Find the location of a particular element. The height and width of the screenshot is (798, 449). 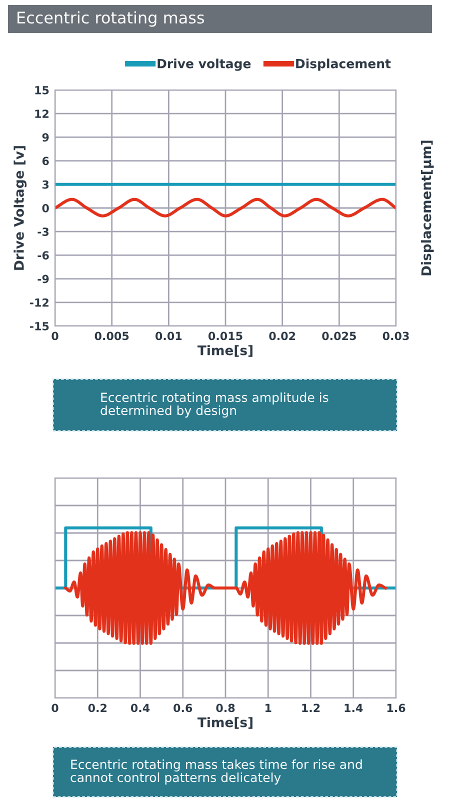

y-tick-label: 12 is located at coordinates (41, 114).